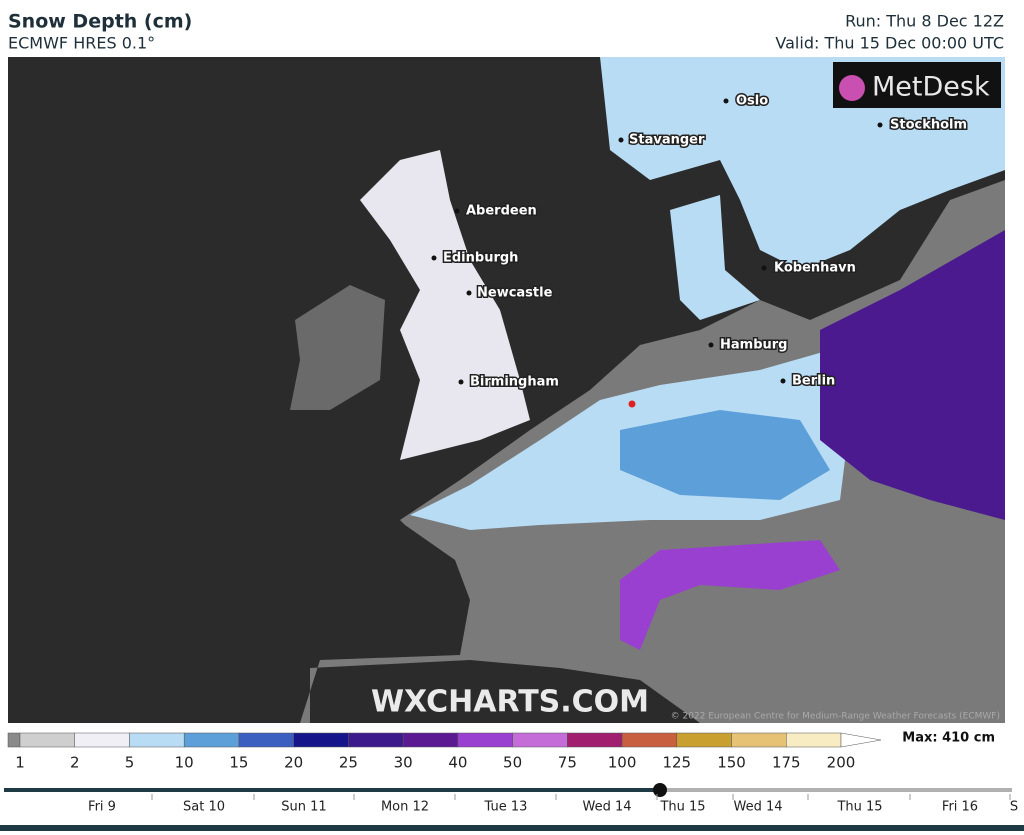 The image size is (1024, 835). Describe the element at coordinates (731, 763) in the screenshot. I see `legend-label: 150` at that location.